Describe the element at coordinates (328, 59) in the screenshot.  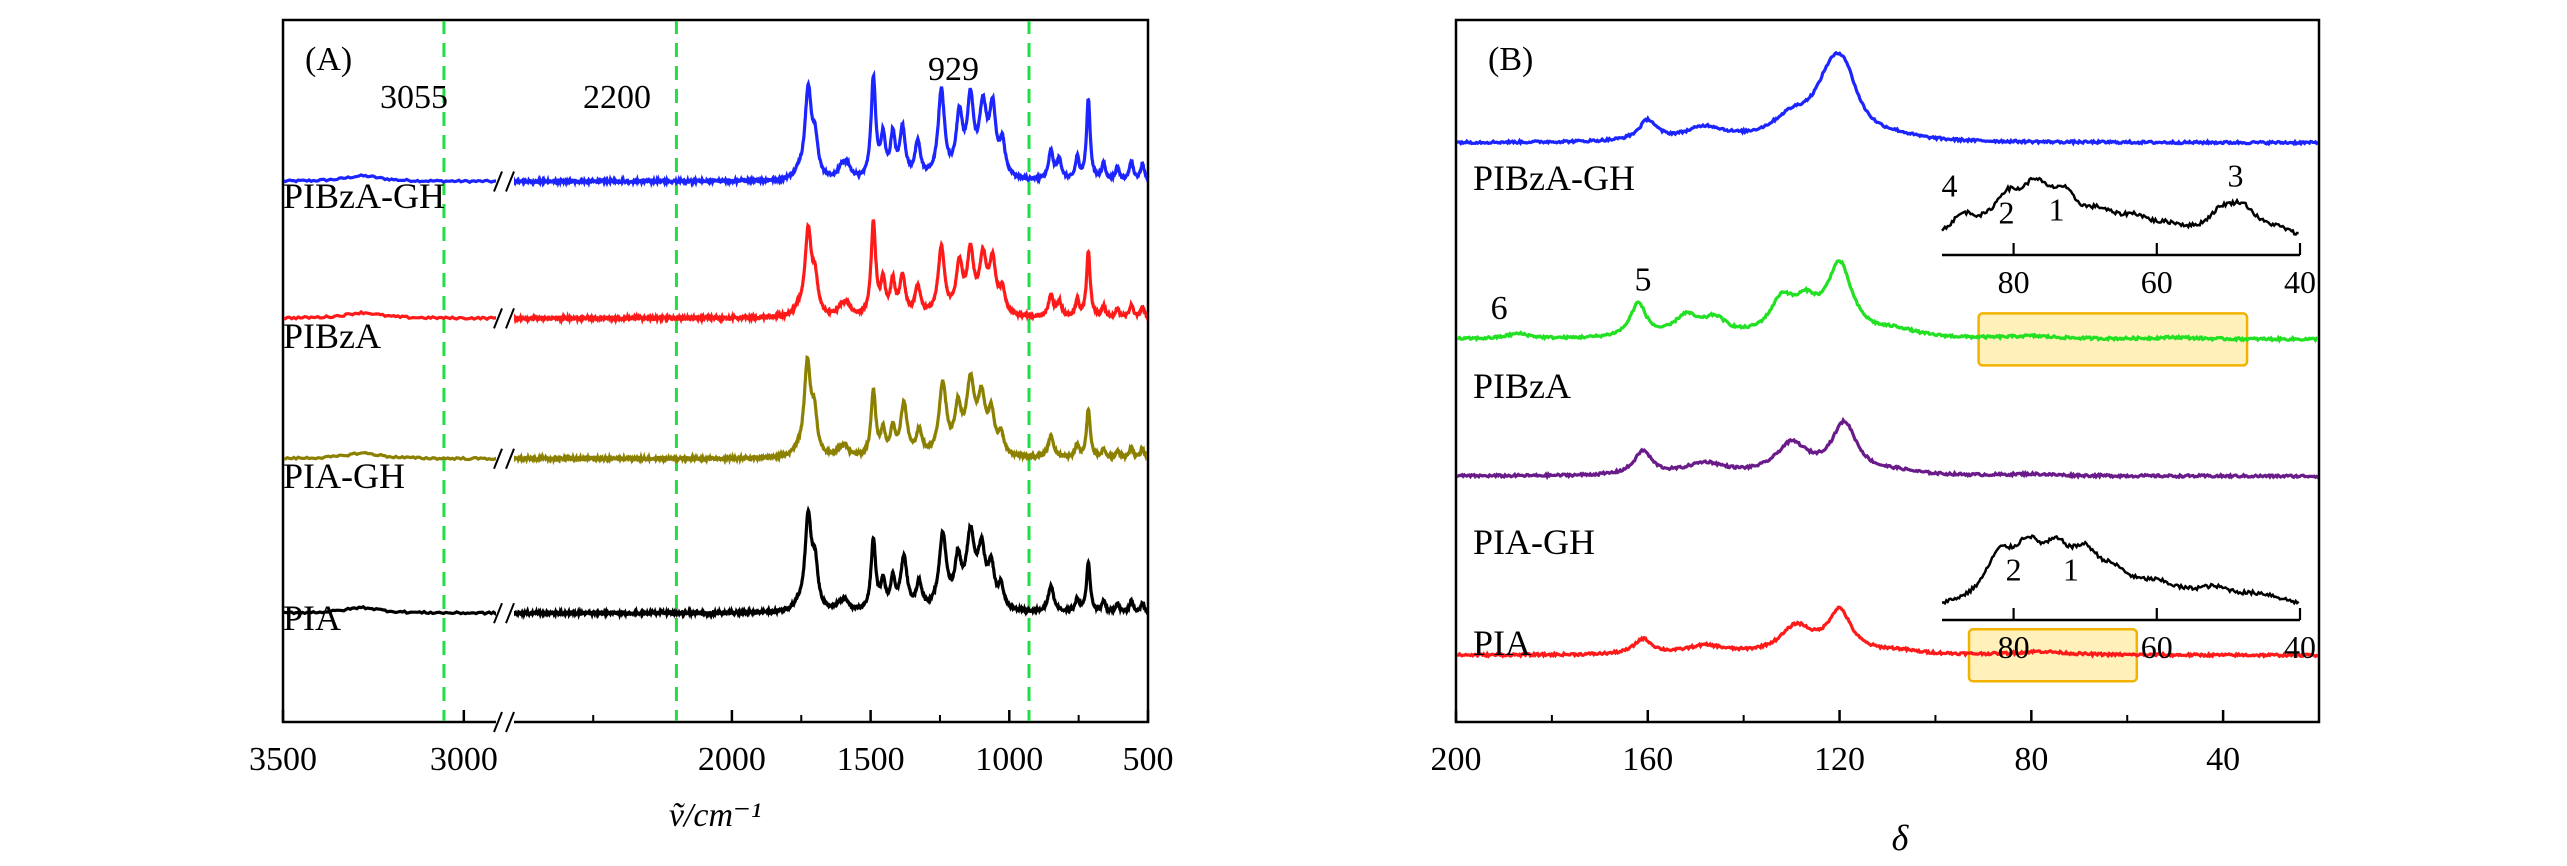
I see `panel-a-label: (A)` at that location.